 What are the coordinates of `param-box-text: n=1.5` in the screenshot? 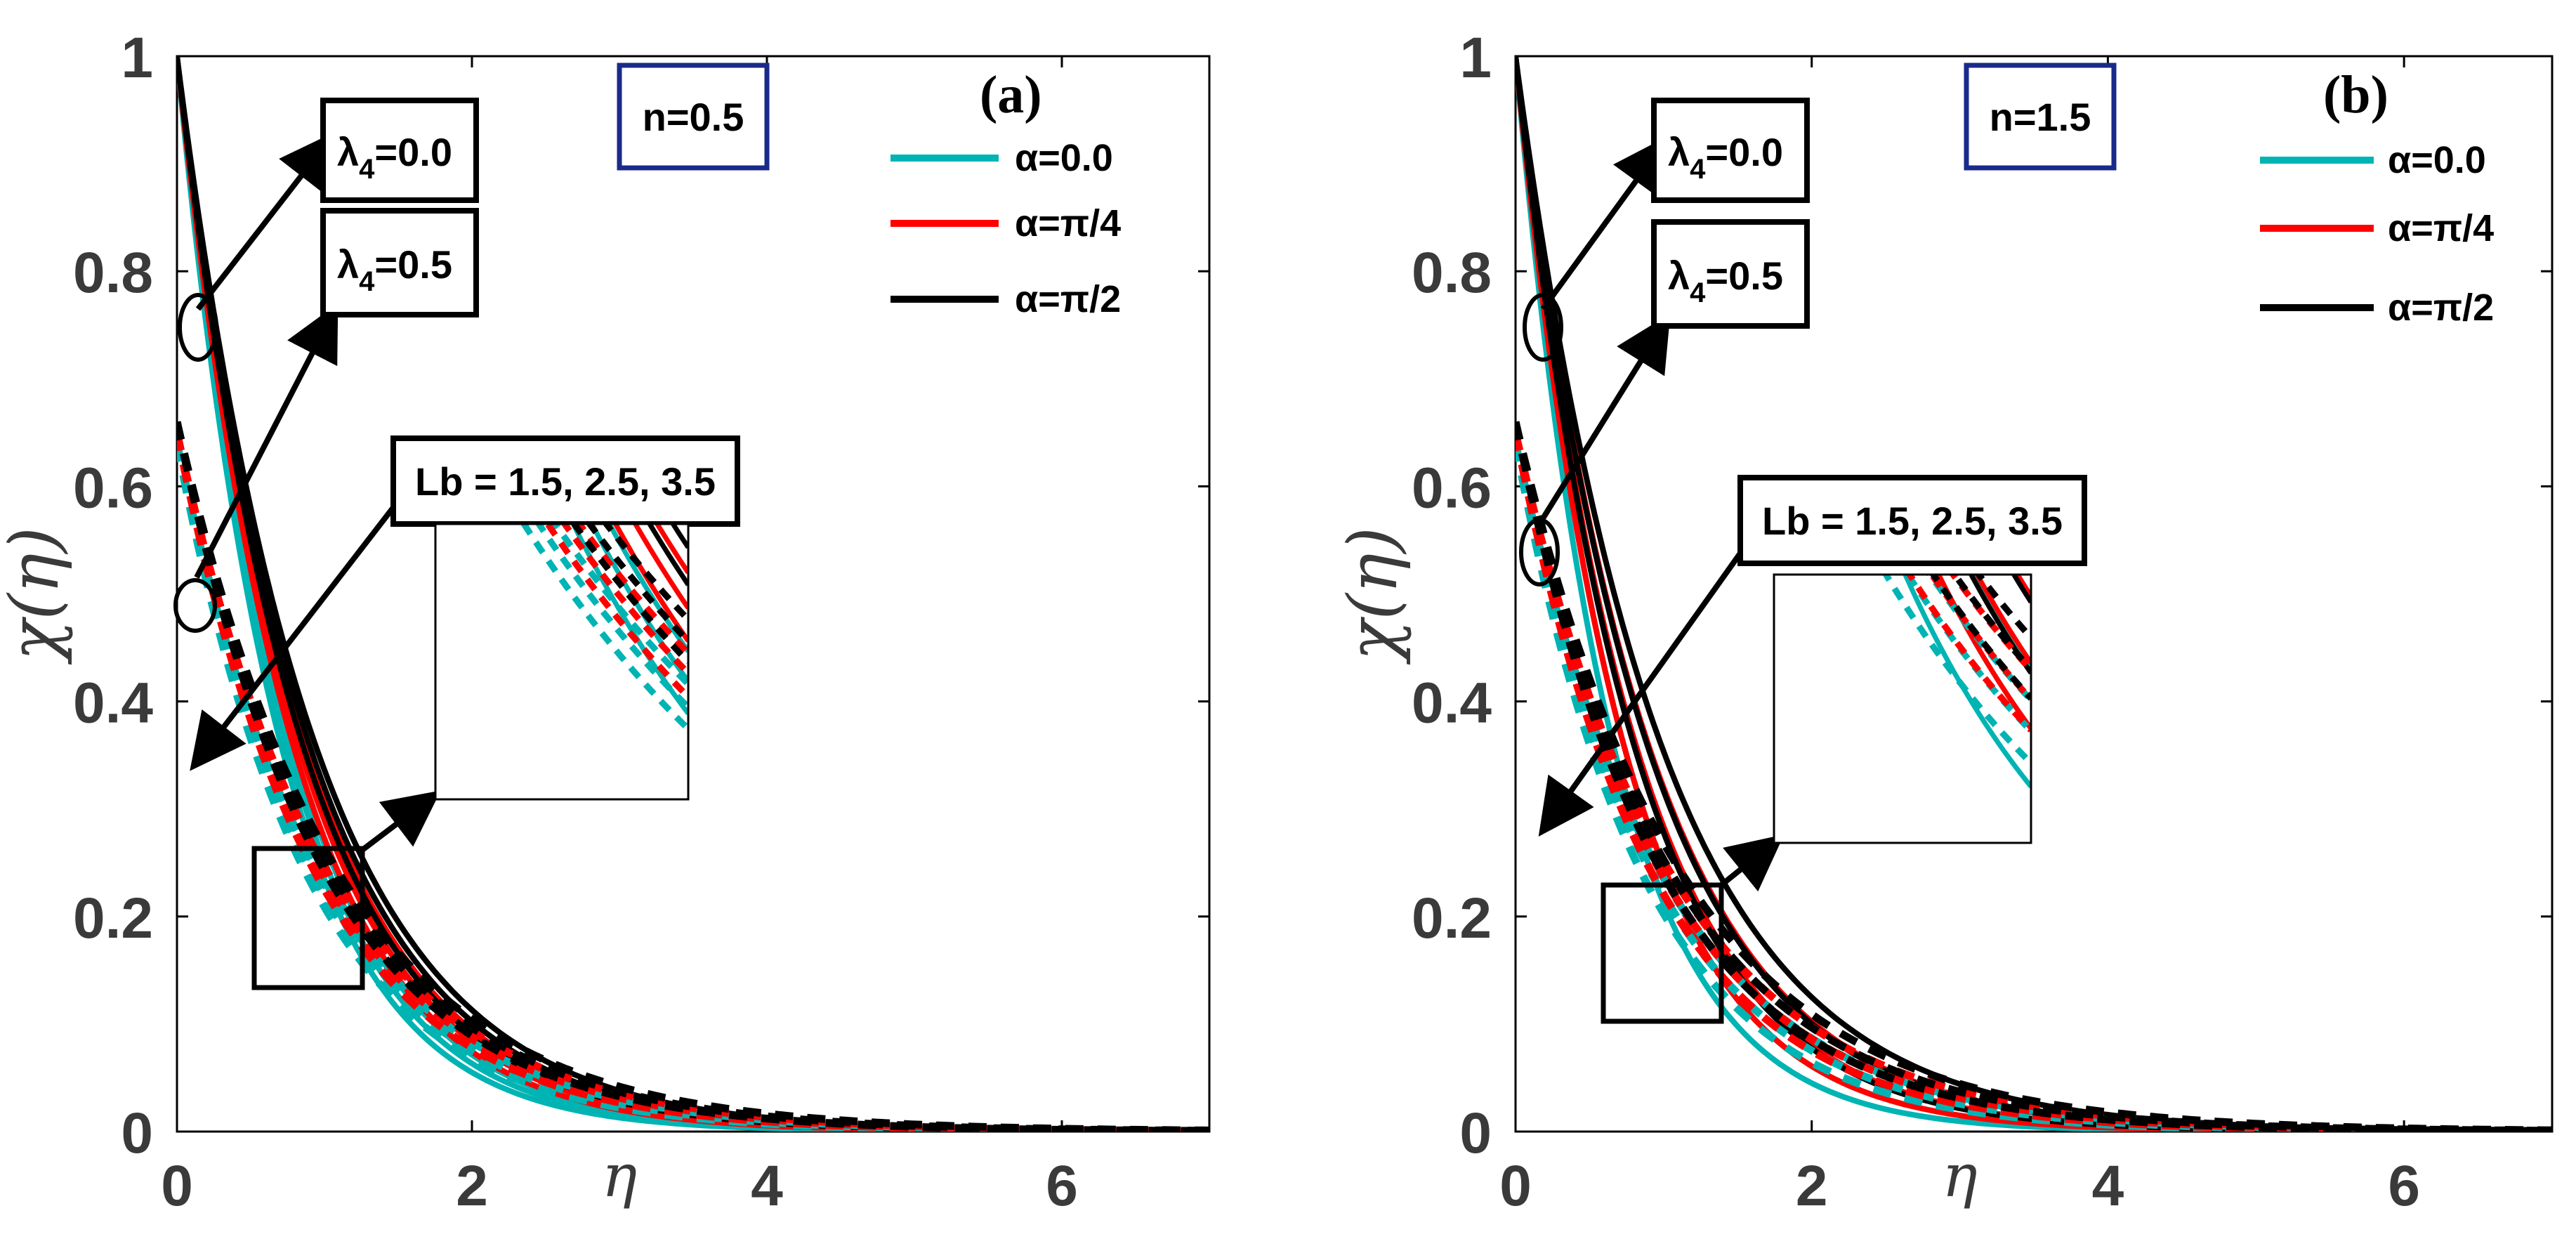 It's located at (2040, 117).